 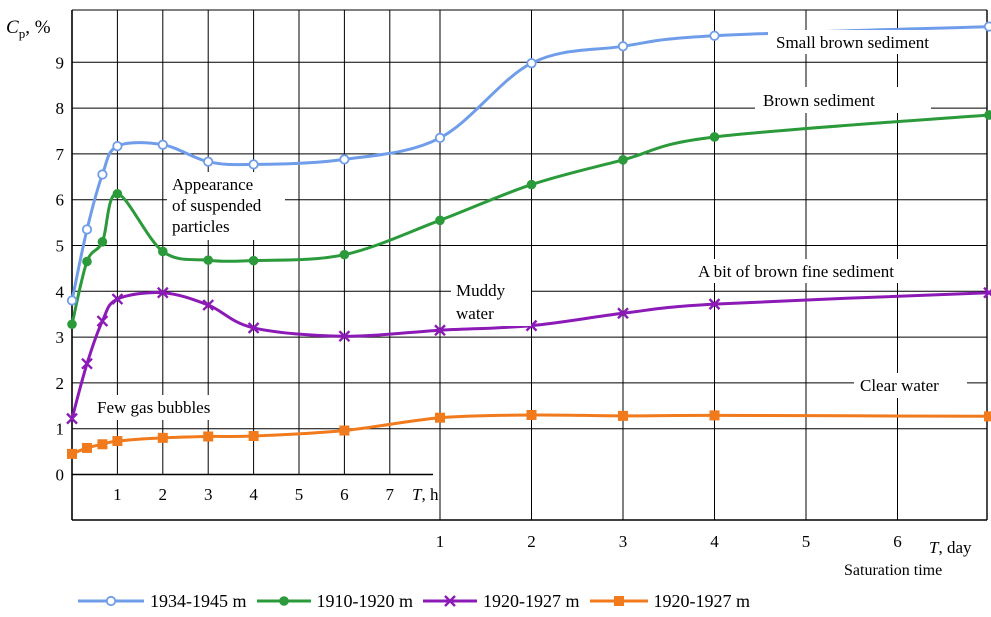 I want to click on y-tick-label: 8, so click(x=60, y=108).